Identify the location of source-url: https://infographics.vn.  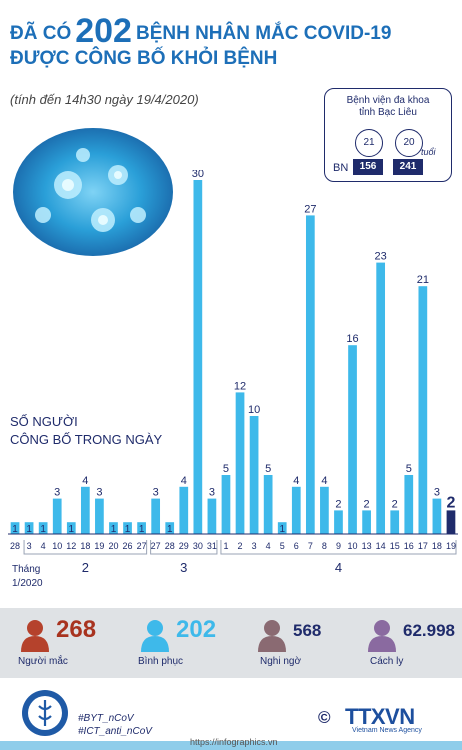
(234, 742).